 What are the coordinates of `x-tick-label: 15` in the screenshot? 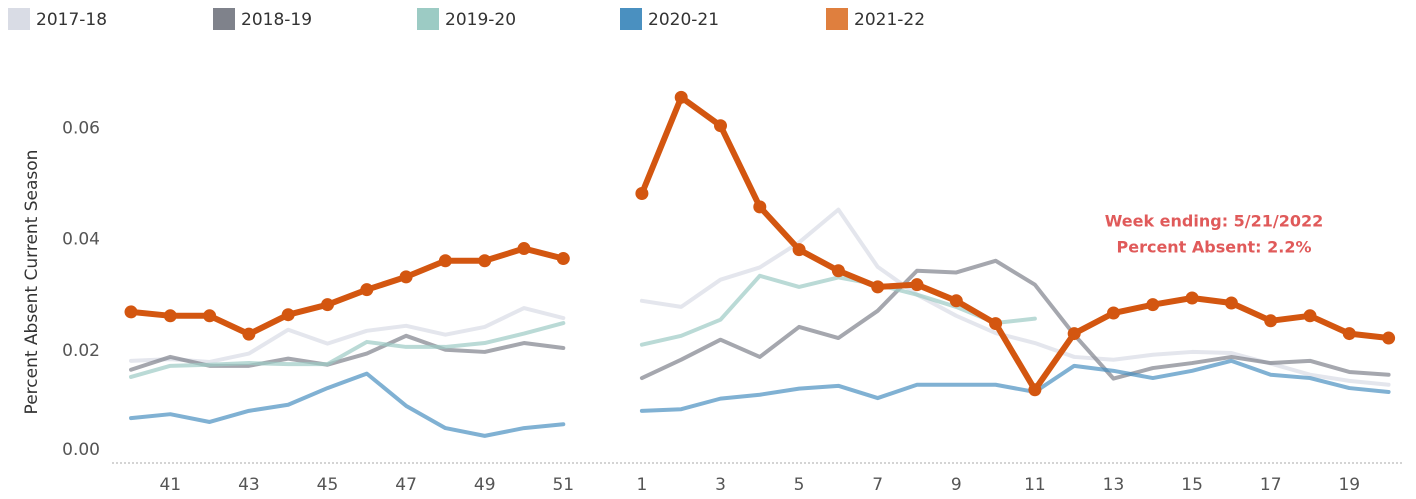 It's located at (1192, 485).